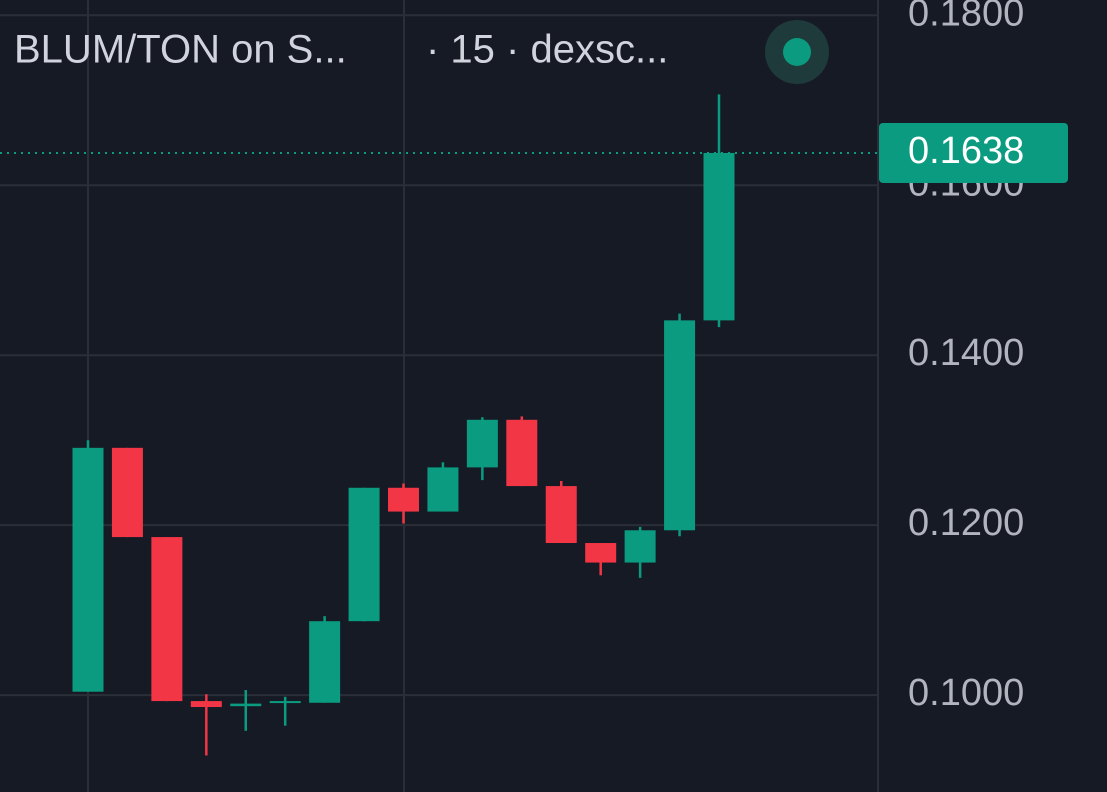  Describe the element at coordinates (966, 693) in the screenshot. I see `y-tick-label: 0.1000` at that location.